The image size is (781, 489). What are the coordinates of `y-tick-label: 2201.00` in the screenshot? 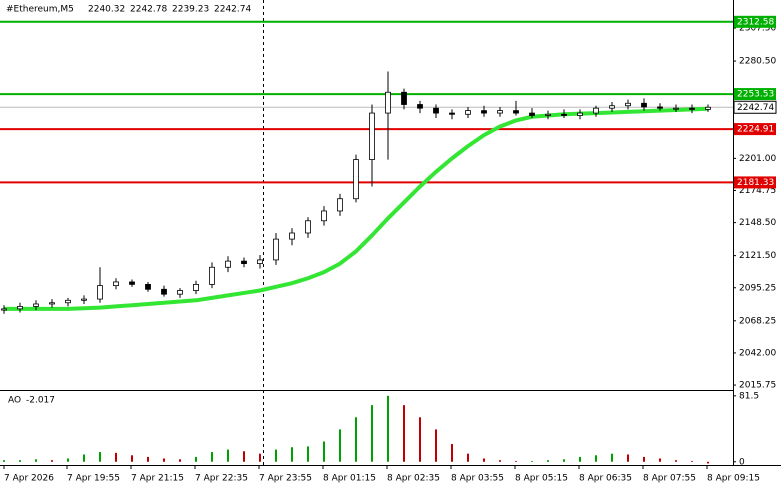 It's located at (757, 159).